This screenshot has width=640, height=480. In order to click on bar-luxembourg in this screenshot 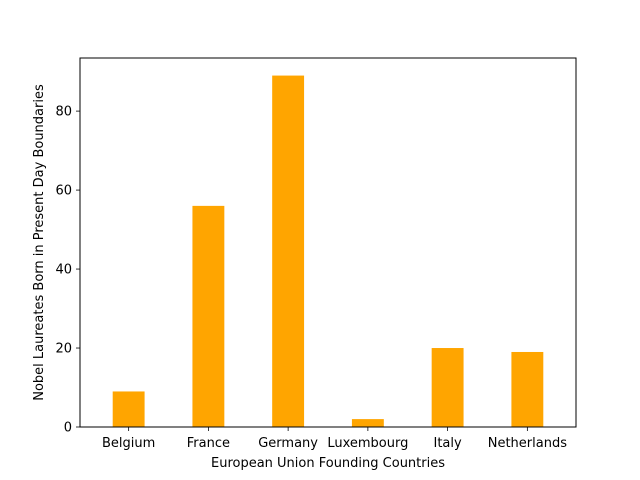, I will do `click(367, 423)`.